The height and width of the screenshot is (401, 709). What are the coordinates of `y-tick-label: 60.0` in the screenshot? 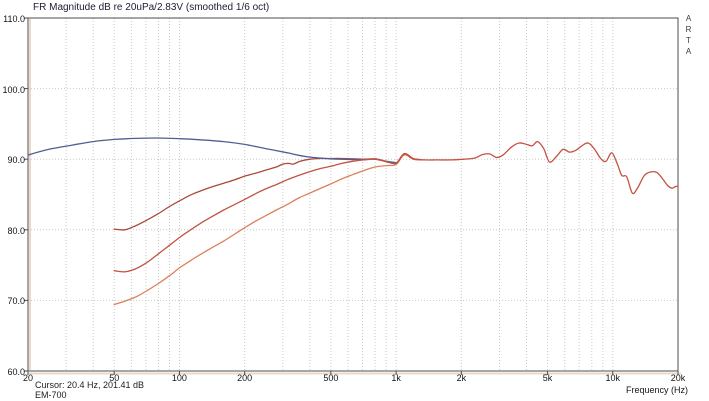 It's located at (16, 372).